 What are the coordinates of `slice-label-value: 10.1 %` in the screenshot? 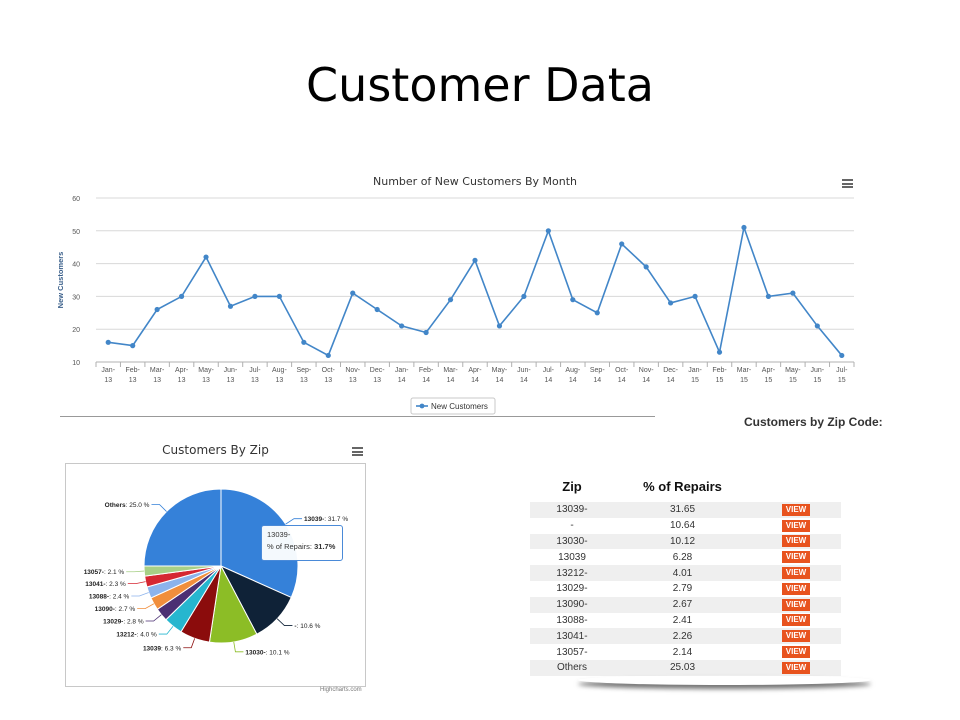 It's located at (279, 652).